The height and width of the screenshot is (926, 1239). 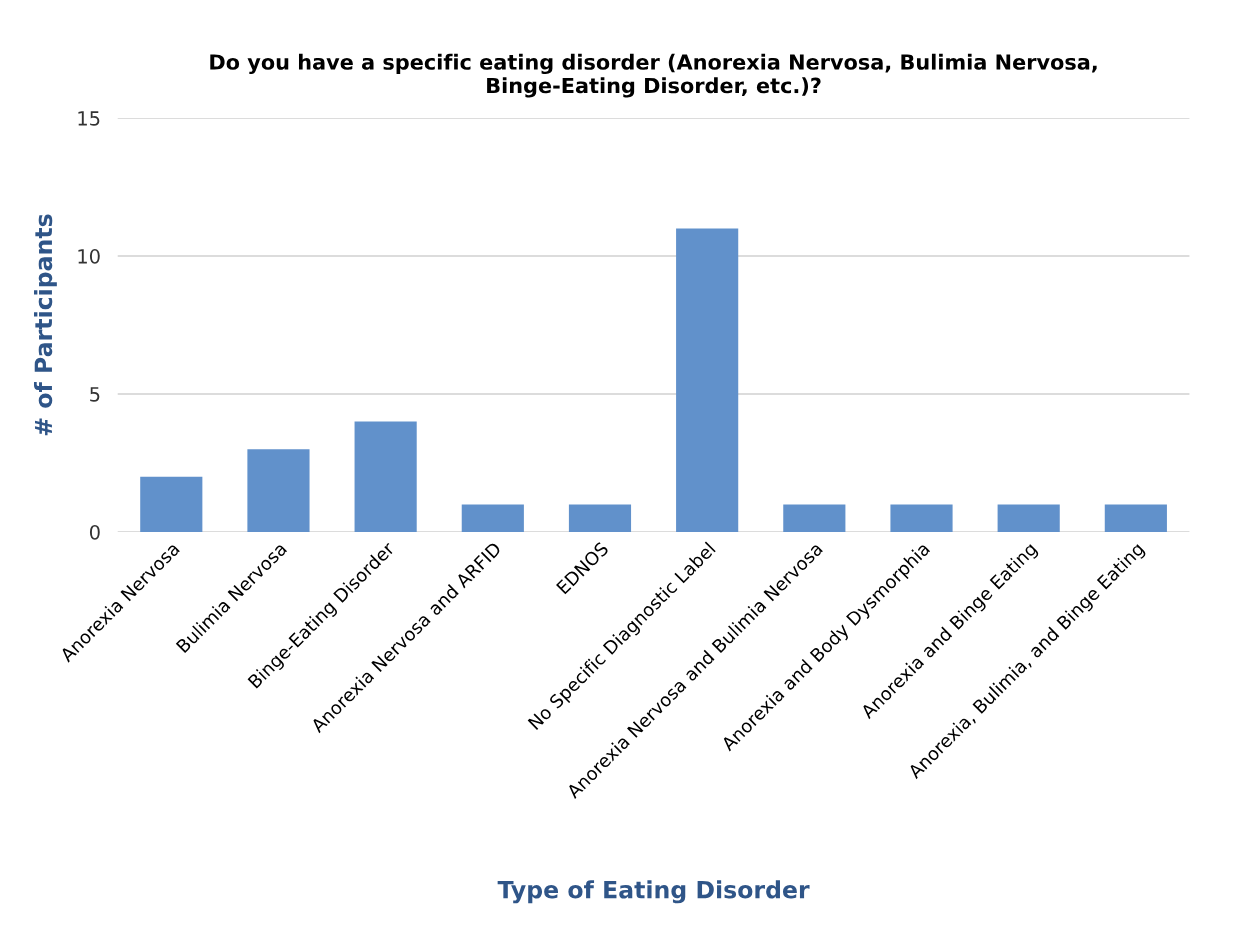 What do you see at coordinates (94, 532) in the screenshot?
I see `y-tick-label: 0` at bounding box center [94, 532].